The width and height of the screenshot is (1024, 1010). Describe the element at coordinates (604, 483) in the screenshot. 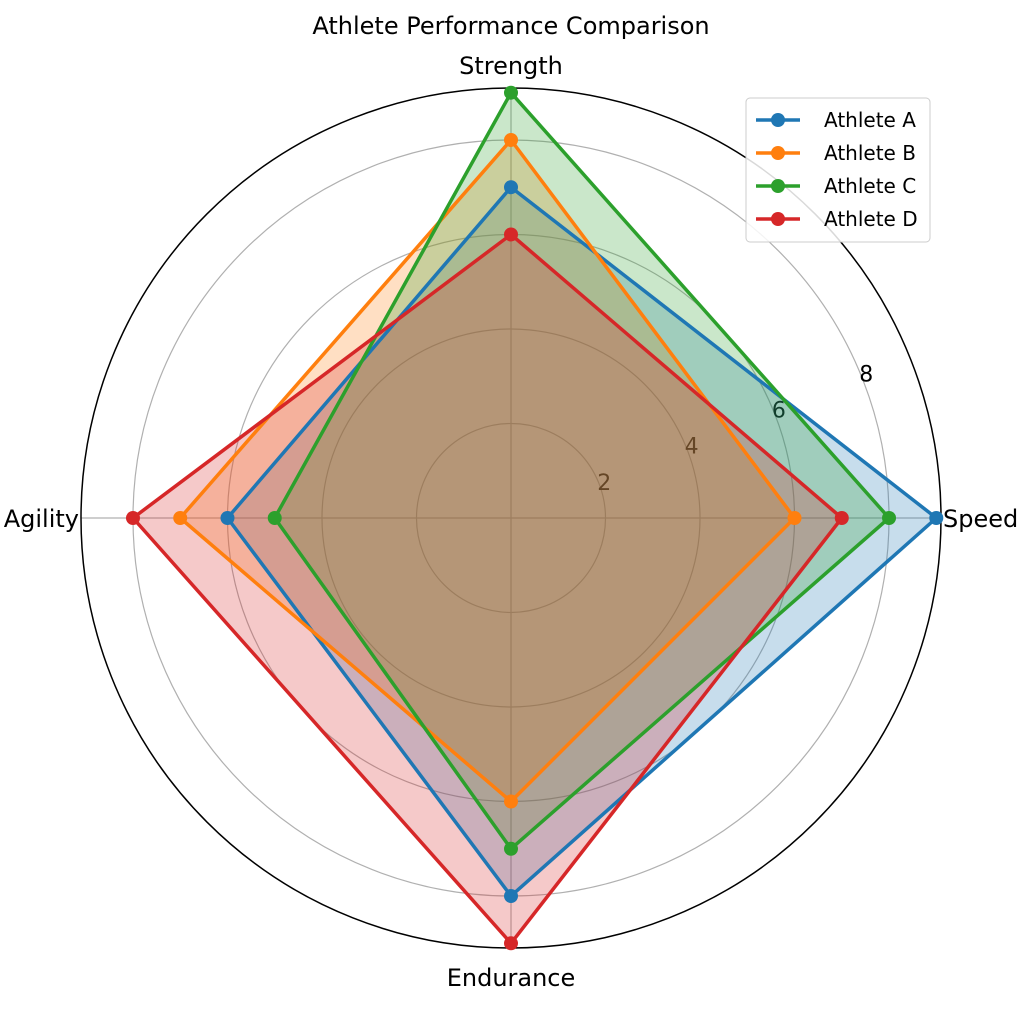

I see `radial-tick-label: 2` at that location.